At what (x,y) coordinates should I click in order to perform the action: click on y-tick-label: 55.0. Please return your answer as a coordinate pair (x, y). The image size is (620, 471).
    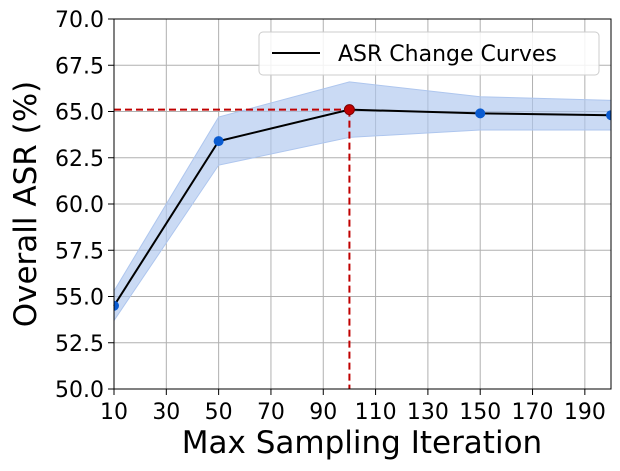
    Looking at the image, I should click on (79, 298).